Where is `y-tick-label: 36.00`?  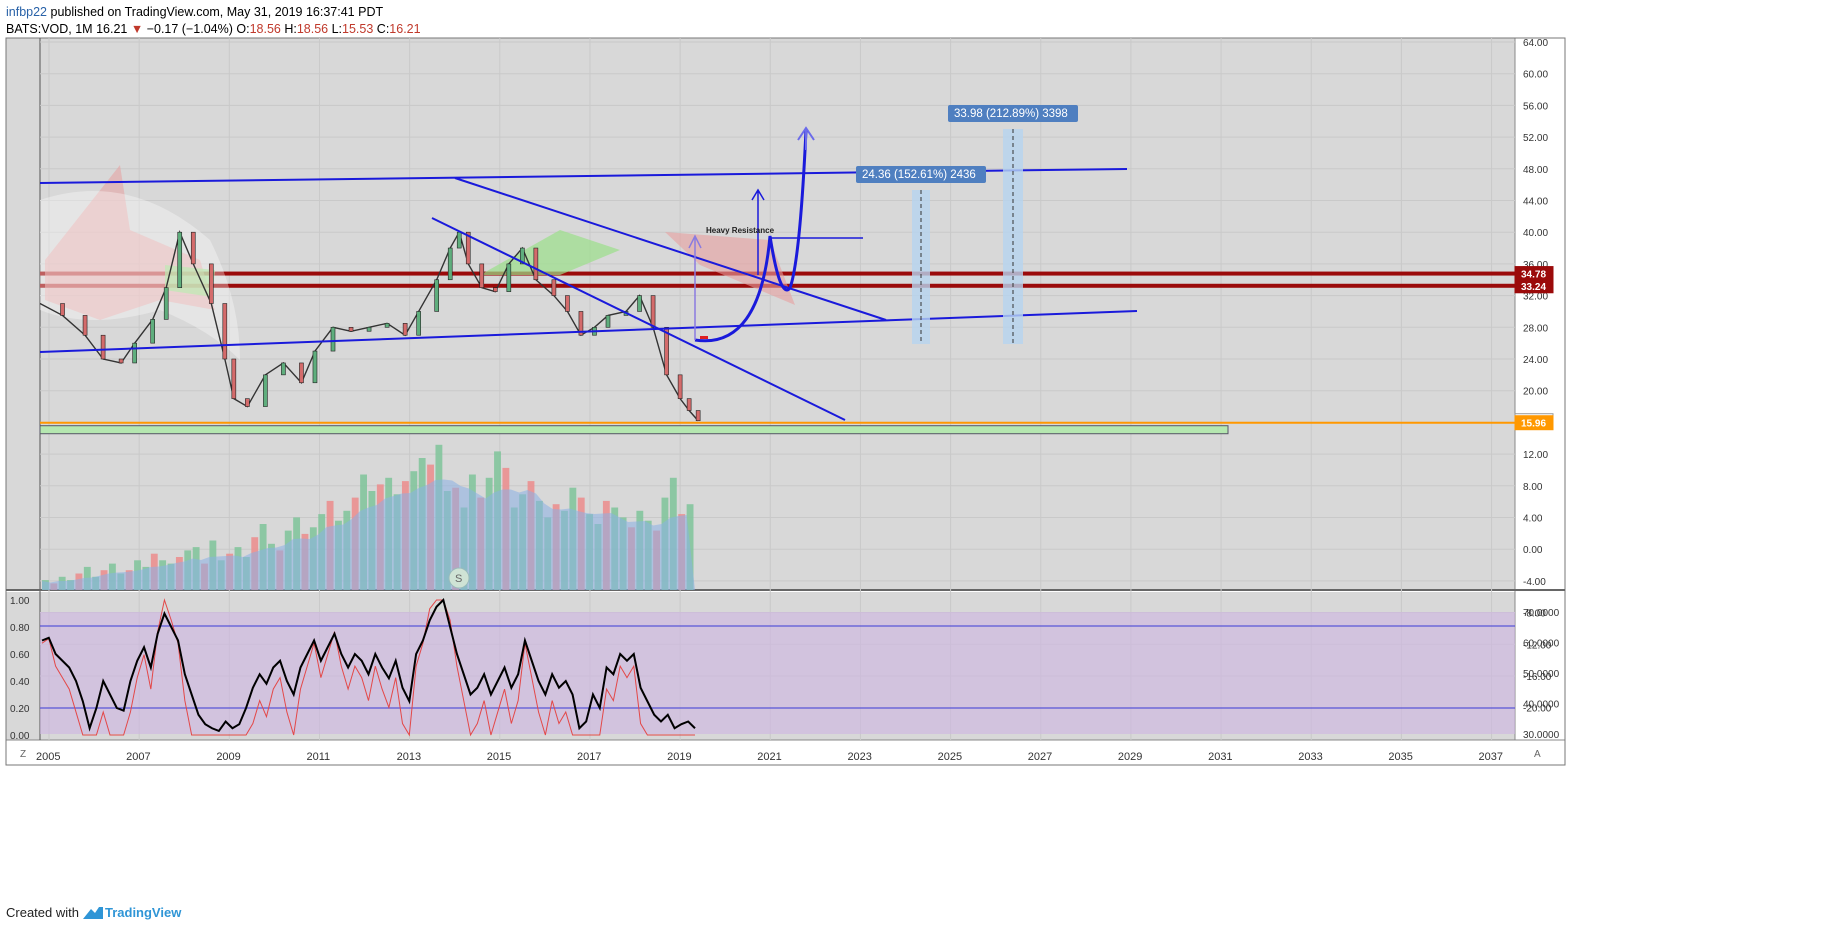
y-tick-label: 36.00 is located at coordinates (1535, 265).